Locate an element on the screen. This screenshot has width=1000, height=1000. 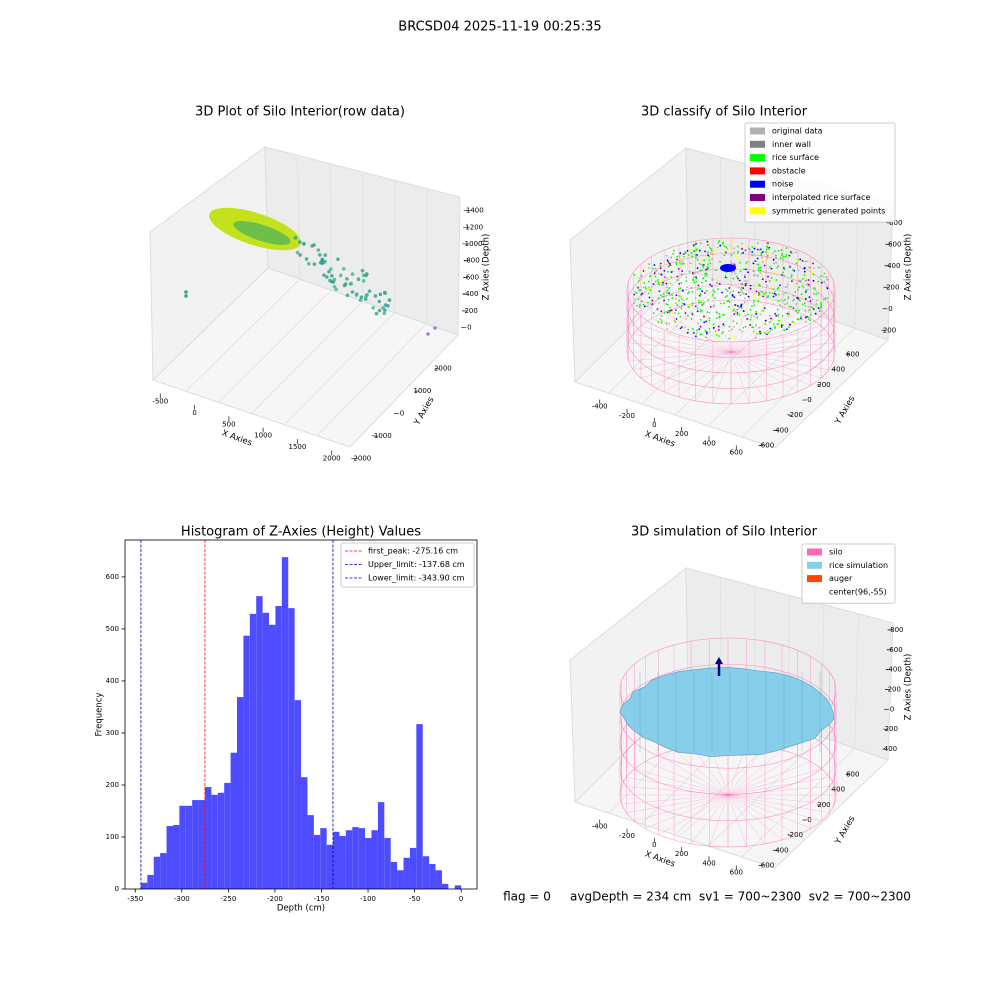
x-axis-label: Depth (cm) is located at coordinates (301, 909).